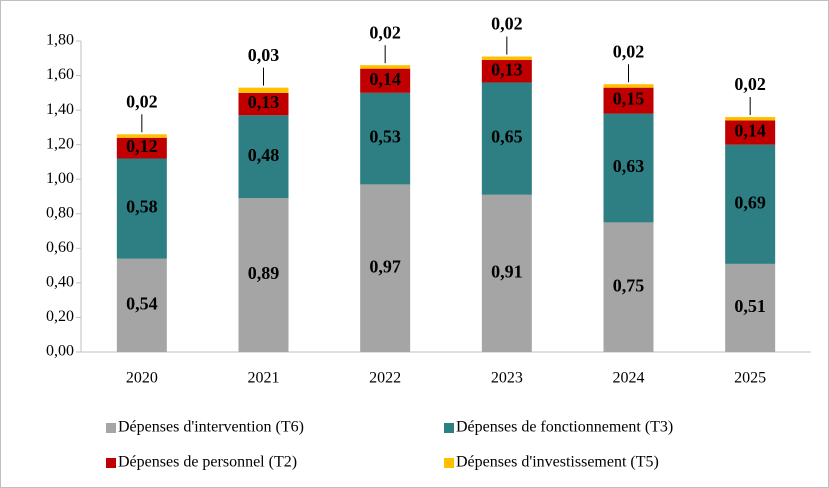  What do you see at coordinates (629, 378) in the screenshot?
I see `x-tick-label: 2024` at bounding box center [629, 378].